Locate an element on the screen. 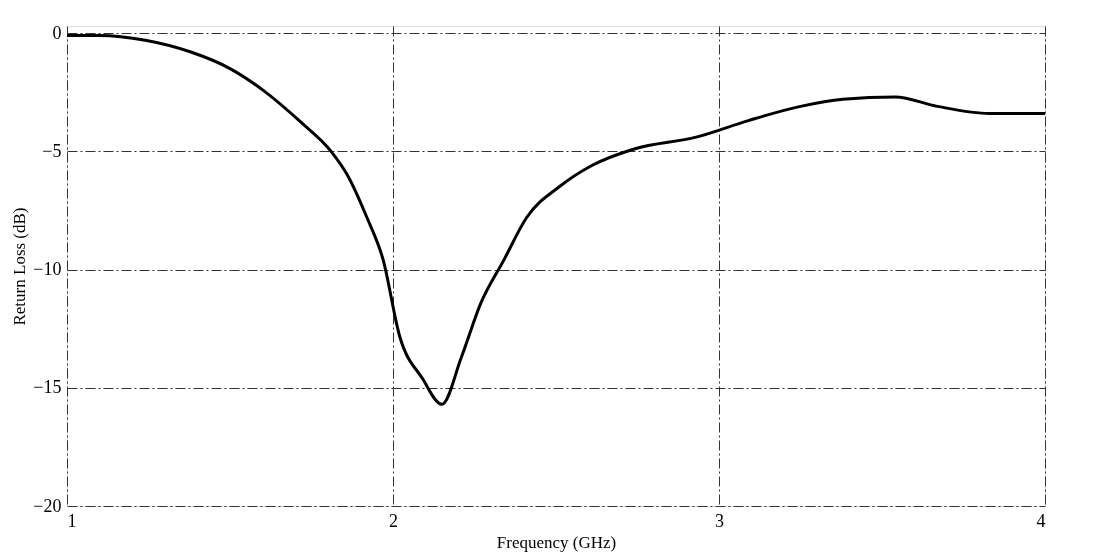 This screenshot has height=555, width=1096. y-tick-label: 0 is located at coordinates (57, 32).